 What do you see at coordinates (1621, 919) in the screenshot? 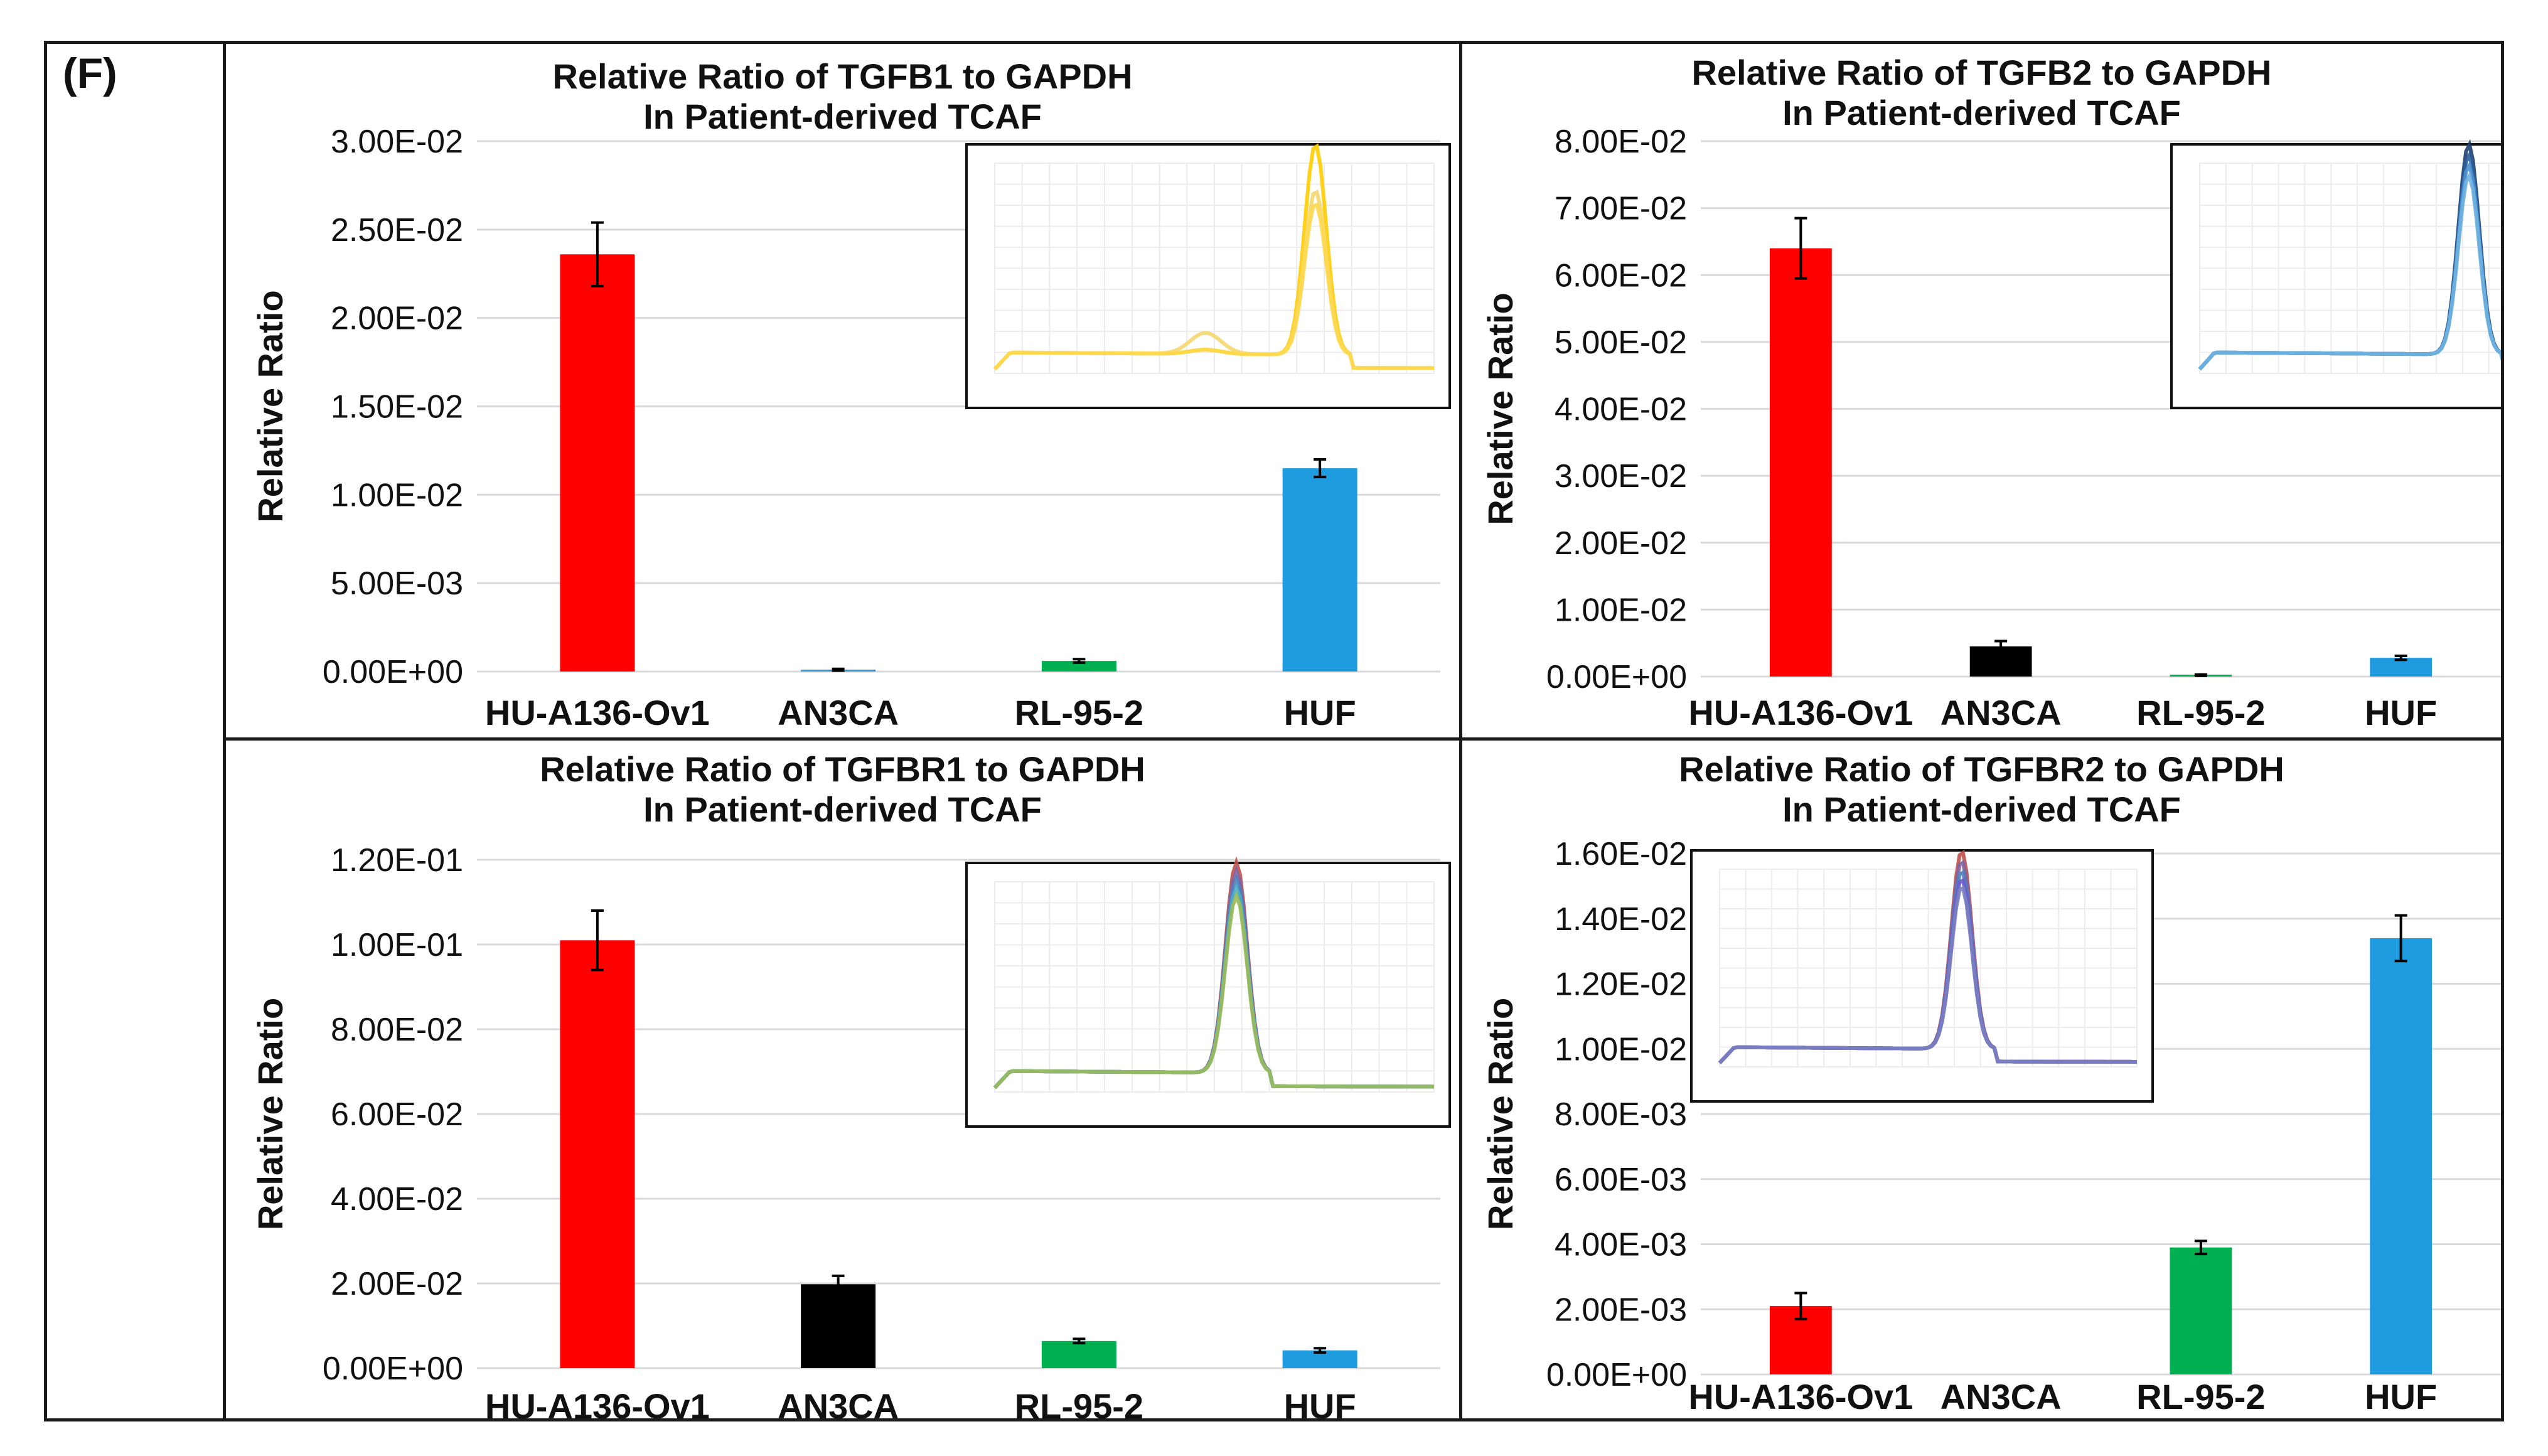
I see `y-tick-label: 1.40E-02` at bounding box center [1621, 919].